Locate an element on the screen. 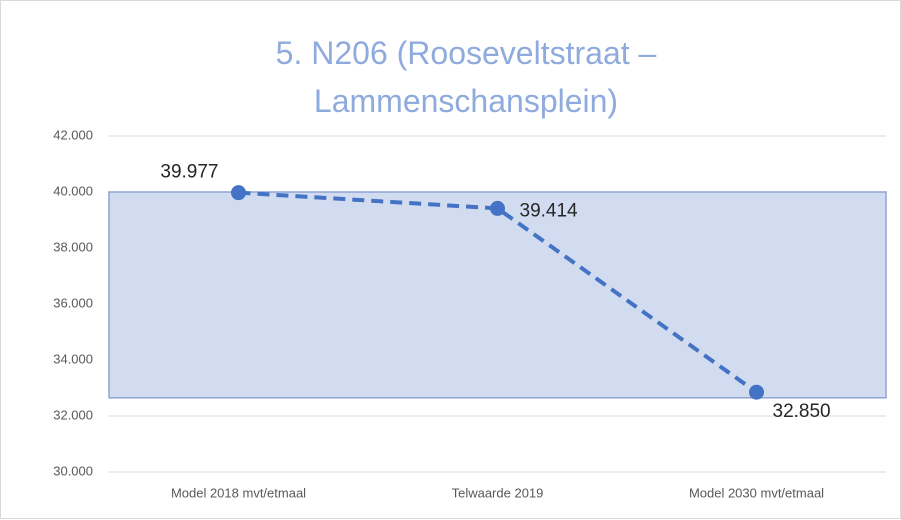  y-tick-label: 38.000 is located at coordinates (73, 246).